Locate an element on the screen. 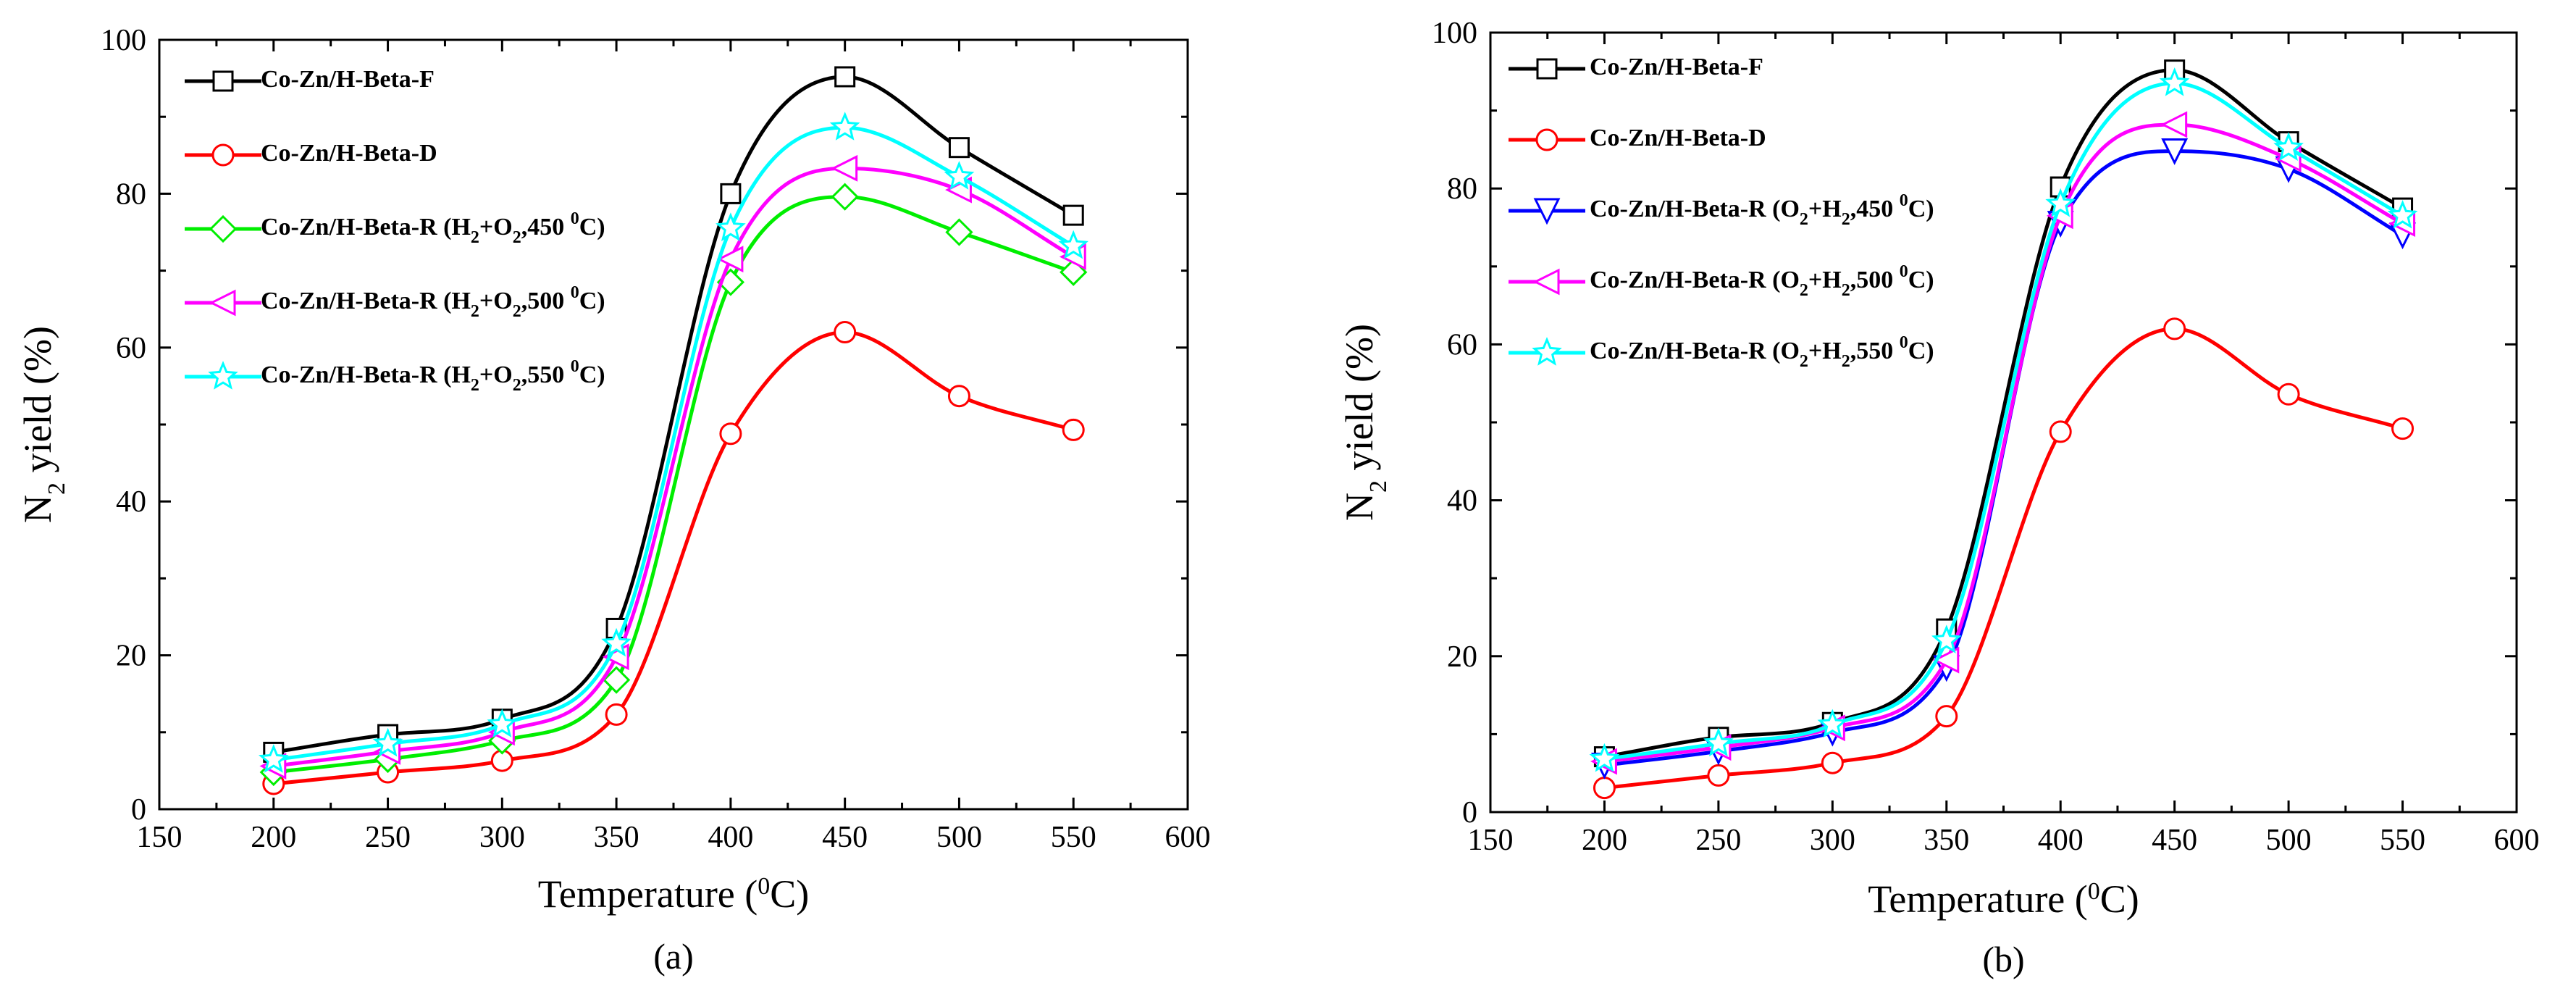 This screenshot has height=999, width=2576. legend-label: Co-Zn/H-Beta-R (H2+O2,550 0C) is located at coordinates (433, 376).